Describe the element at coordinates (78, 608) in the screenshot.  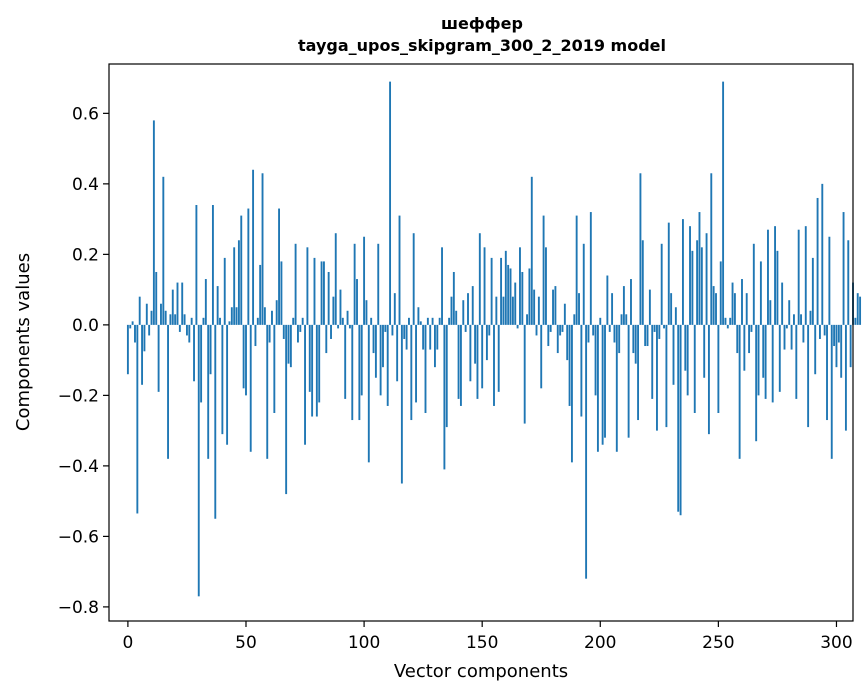
I see `y-tick-label: −0.8` at that location.